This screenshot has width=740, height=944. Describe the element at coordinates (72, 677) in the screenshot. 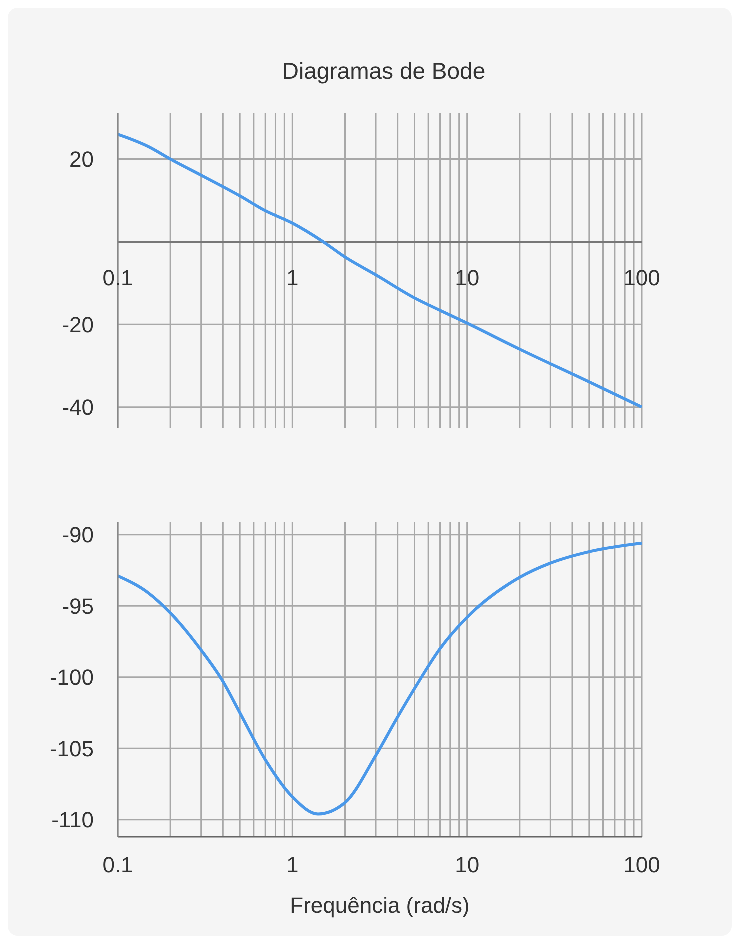

I see `y-tick-label: -100` at that location.